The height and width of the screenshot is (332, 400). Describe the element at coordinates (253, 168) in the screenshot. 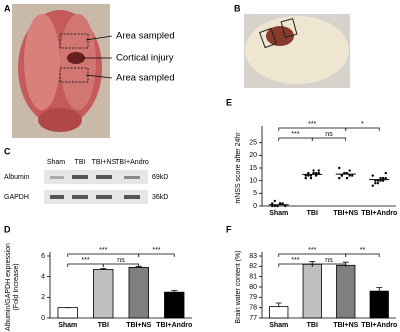

I see `y-tick-label: 15` at that location.